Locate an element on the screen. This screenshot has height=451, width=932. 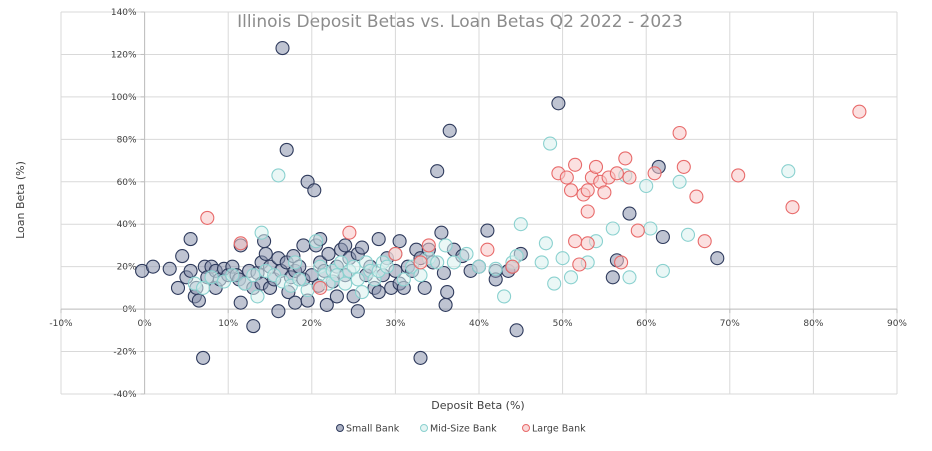
y-tick-label: 100% is located at coordinates (124, 98).